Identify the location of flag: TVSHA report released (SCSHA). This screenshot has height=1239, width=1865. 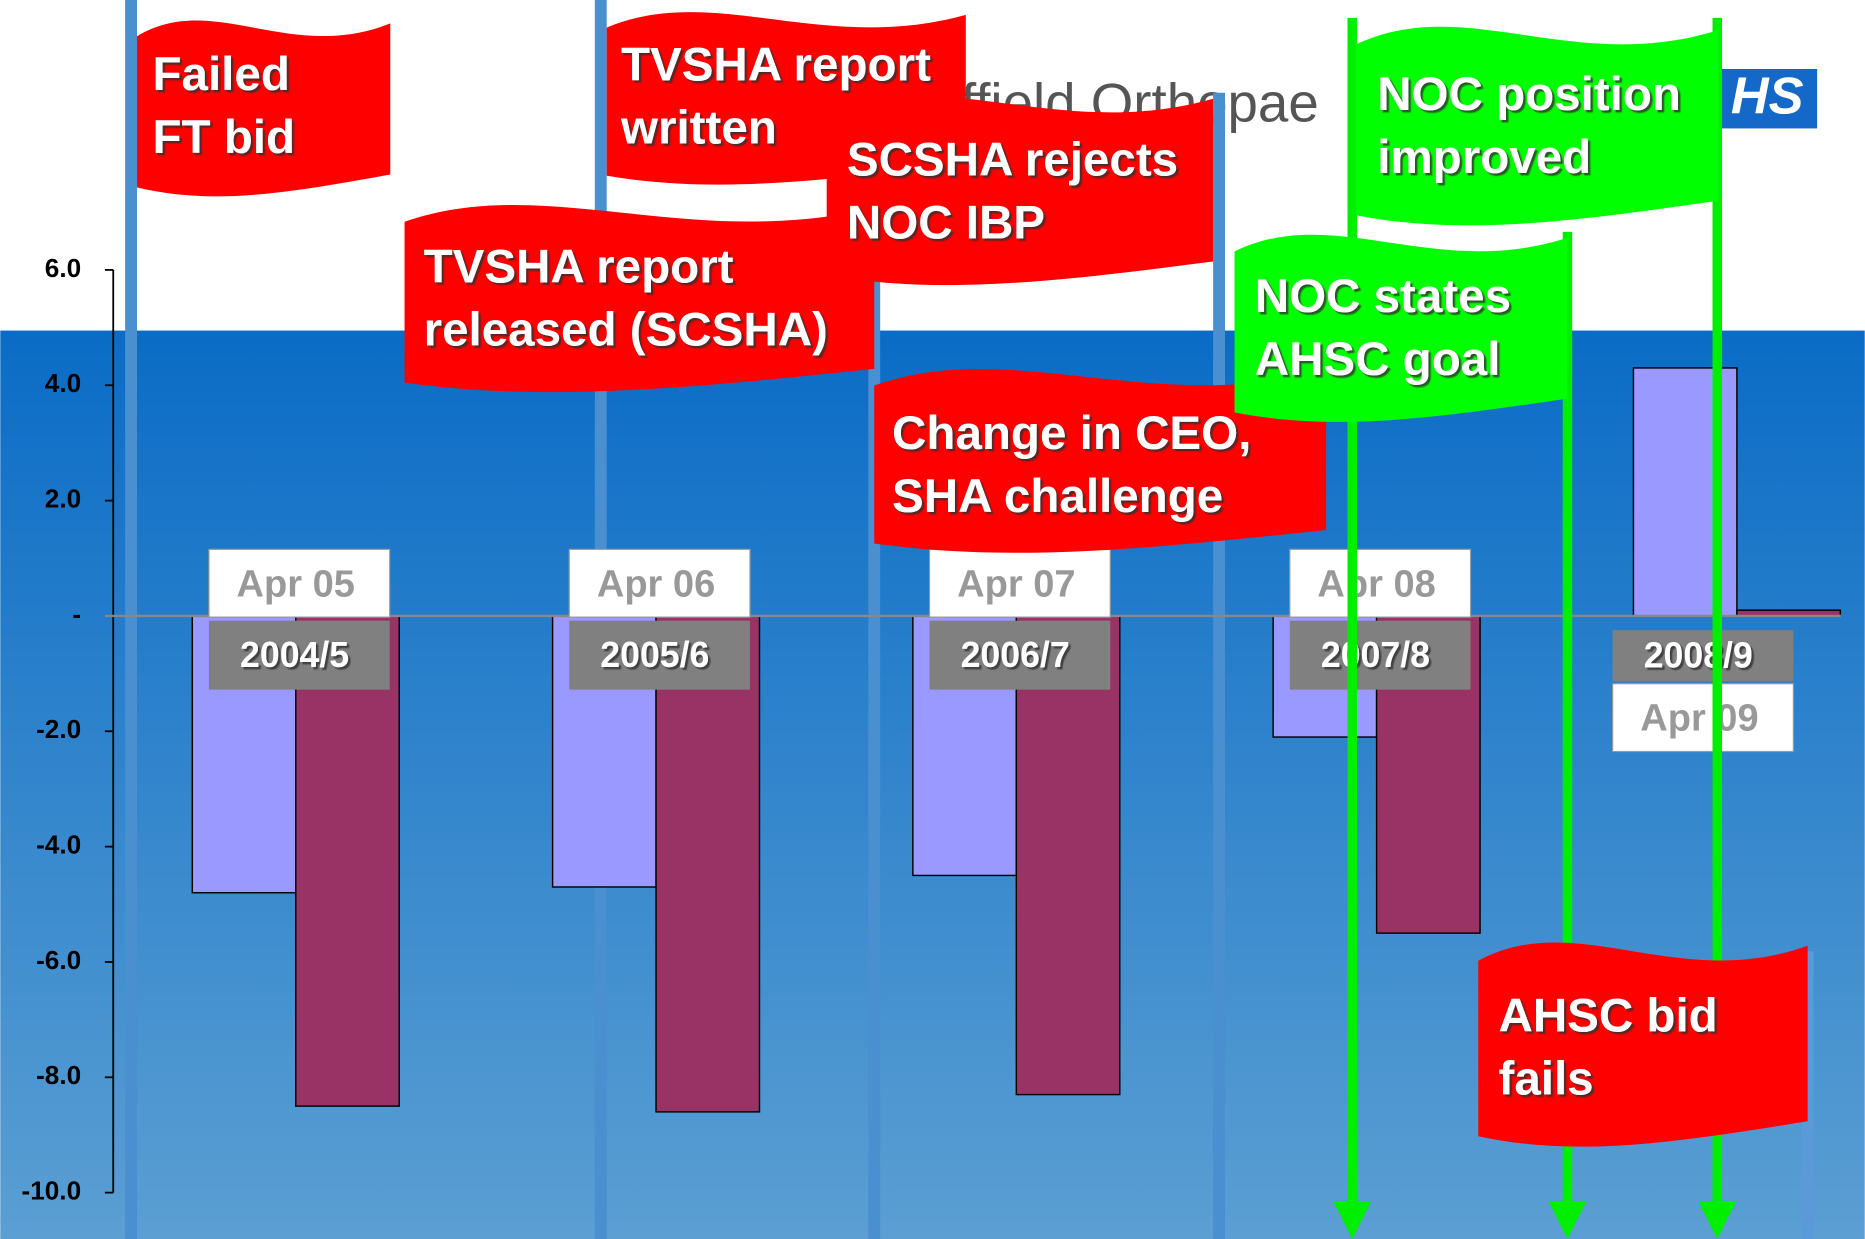
(639, 298).